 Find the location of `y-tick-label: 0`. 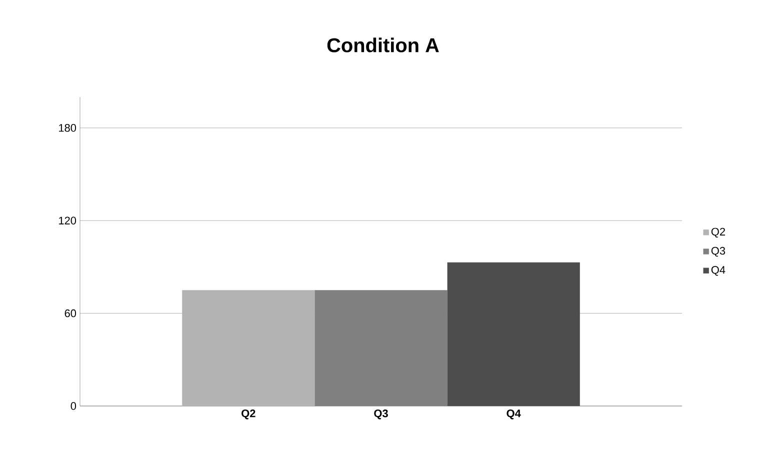

y-tick-label: 0 is located at coordinates (73, 406).